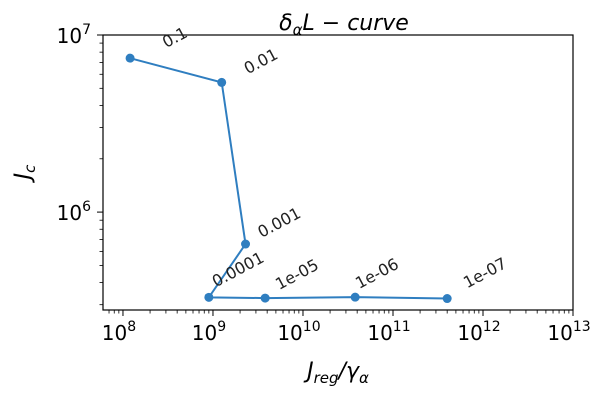 This screenshot has width=605, height=393. I want to click on point-annotation: 0.1, so click(174, 37).